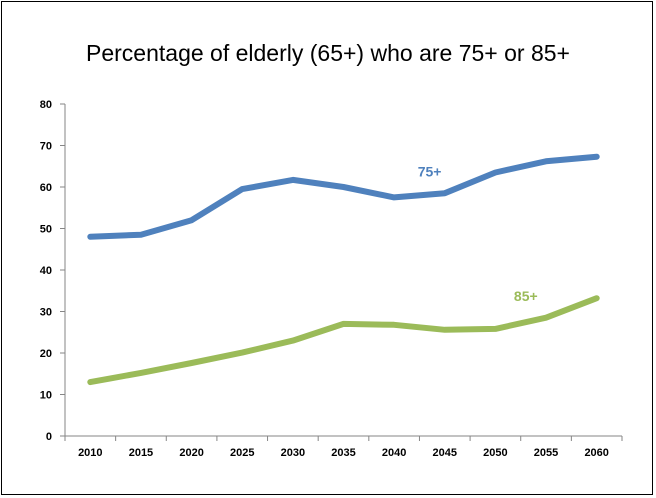 This screenshot has width=656, height=498. What do you see at coordinates (394, 453) in the screenshot?
I see `x-tick-label: 2040` at bounding box center [394, 453].